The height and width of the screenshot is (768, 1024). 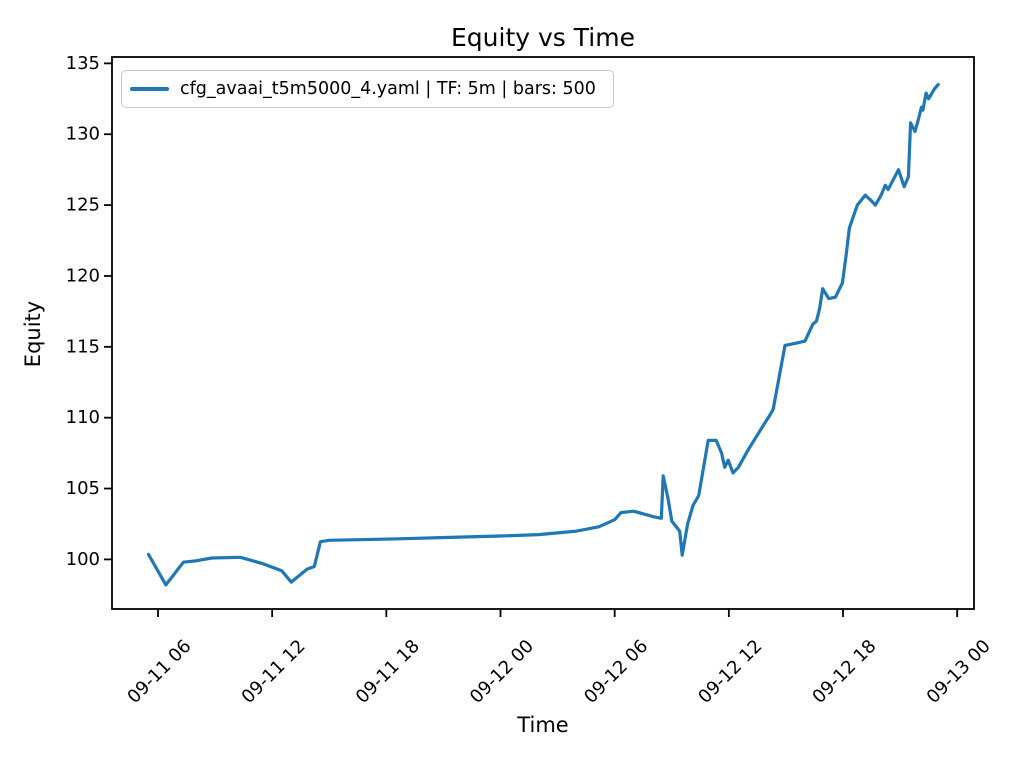 I want to click on y-tick-label: 125, so click(x=83, y=205).